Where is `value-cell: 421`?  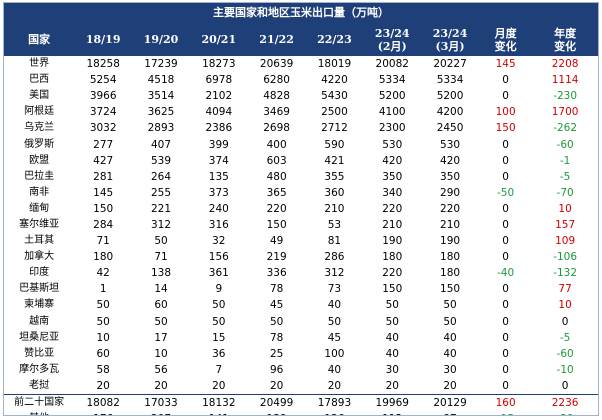
value-cell: 421 is located at coordinates (334, 160).